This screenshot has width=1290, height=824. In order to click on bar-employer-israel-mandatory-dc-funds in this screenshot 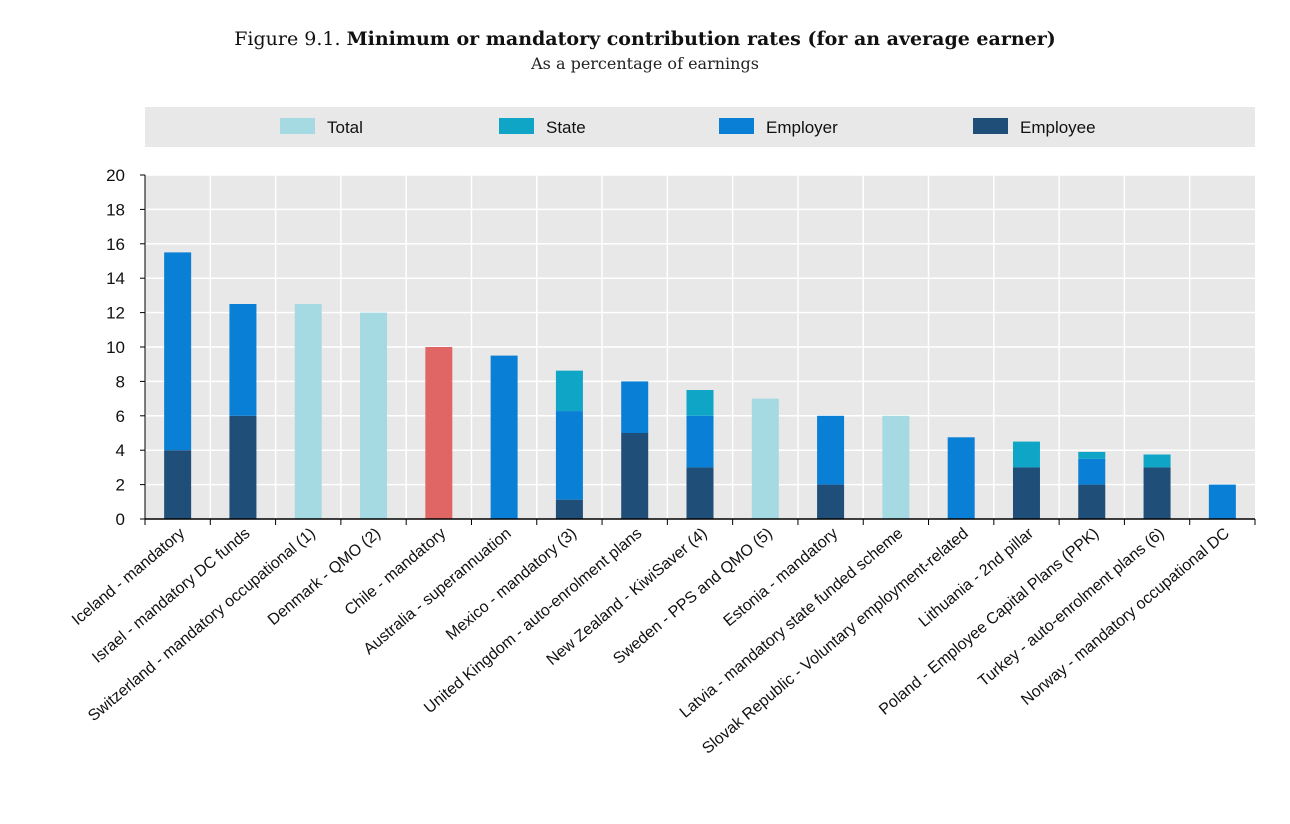, I will do `click(243, 360)`.